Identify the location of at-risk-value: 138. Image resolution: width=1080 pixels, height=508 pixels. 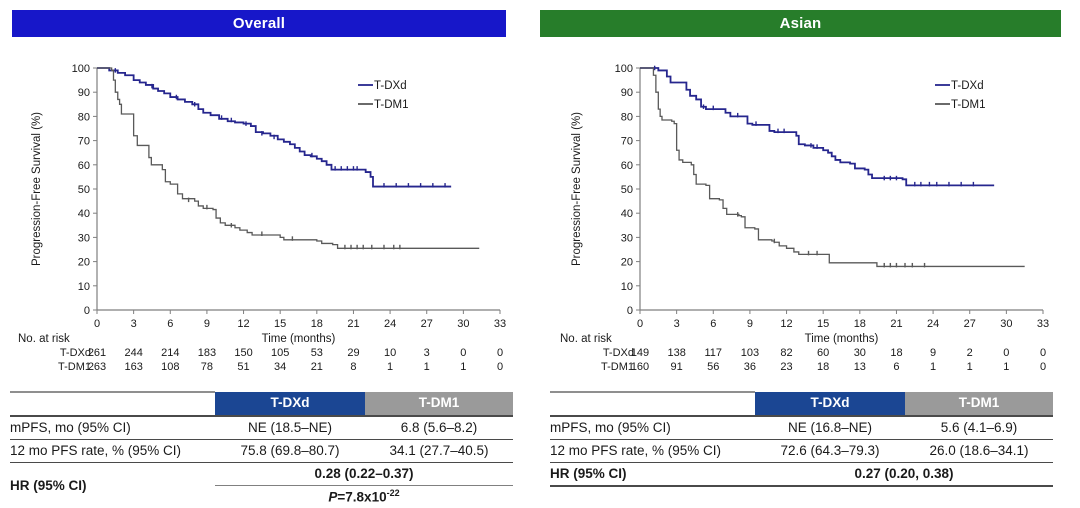
(676, 353).